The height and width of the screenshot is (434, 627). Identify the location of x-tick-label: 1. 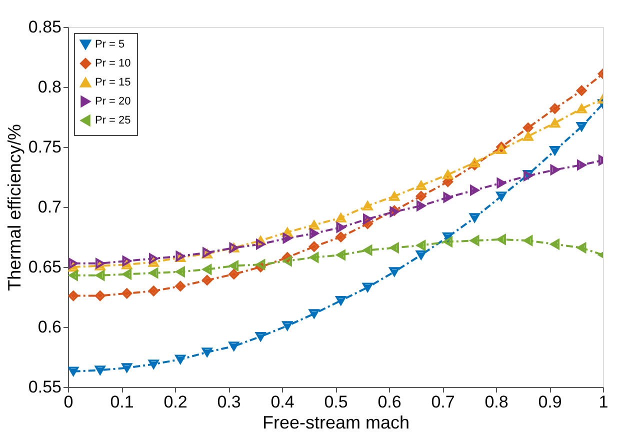
(603, 402).